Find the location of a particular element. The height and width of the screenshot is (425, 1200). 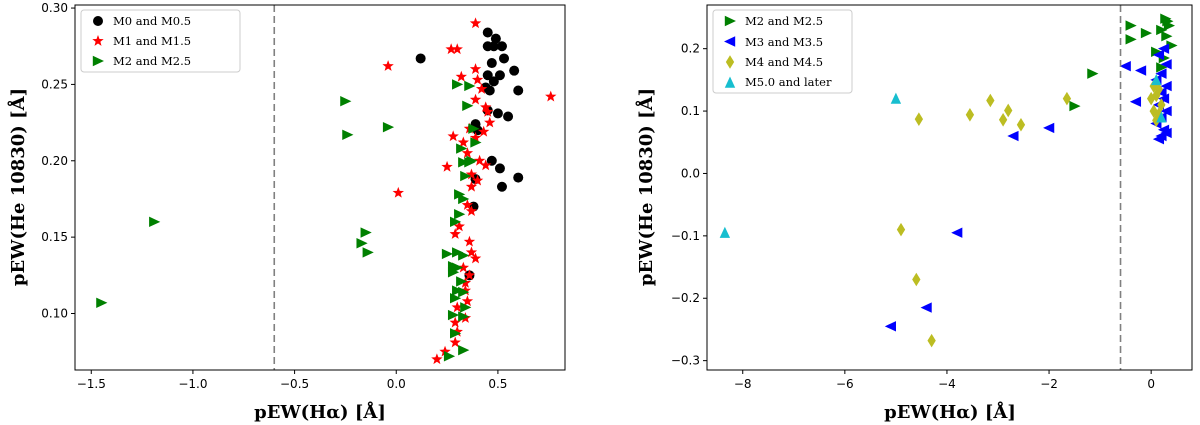

right-ytick-label: −0.2 is located at coordinates (685, 298).